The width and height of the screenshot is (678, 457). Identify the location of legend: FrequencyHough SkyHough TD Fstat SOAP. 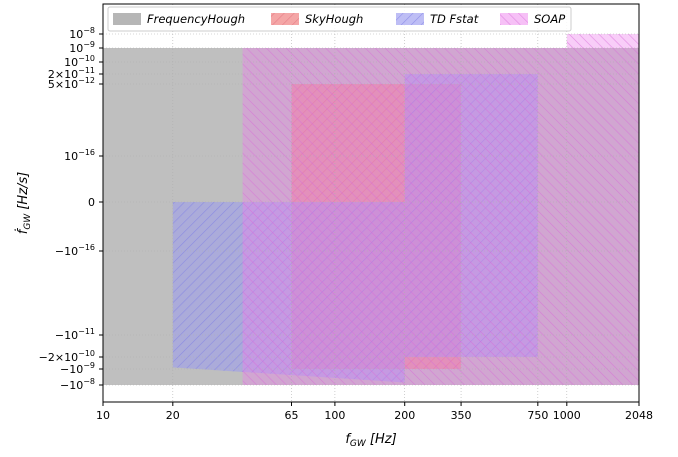
(339, 19).